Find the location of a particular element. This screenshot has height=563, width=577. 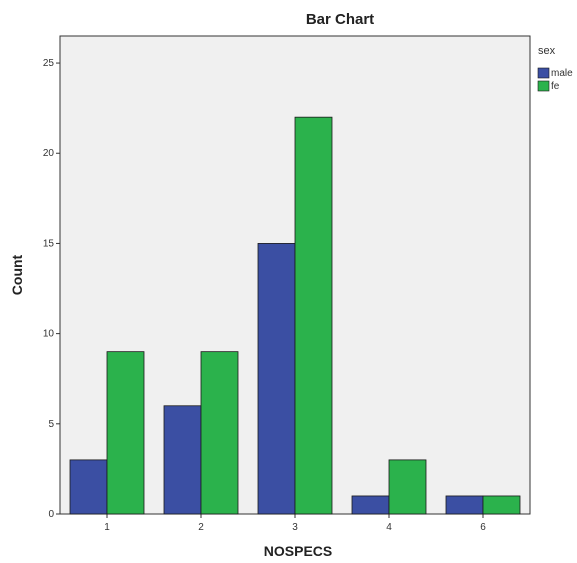

x-tick-label: 3 is located at coordinates (295, 527).